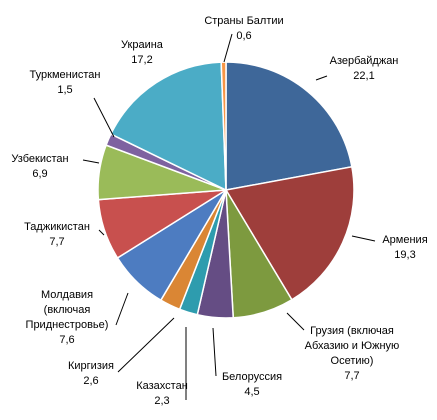 The image size is (437, 420). I want to click on data-label-3: Белоруссия 4,5, so click(252, 384).